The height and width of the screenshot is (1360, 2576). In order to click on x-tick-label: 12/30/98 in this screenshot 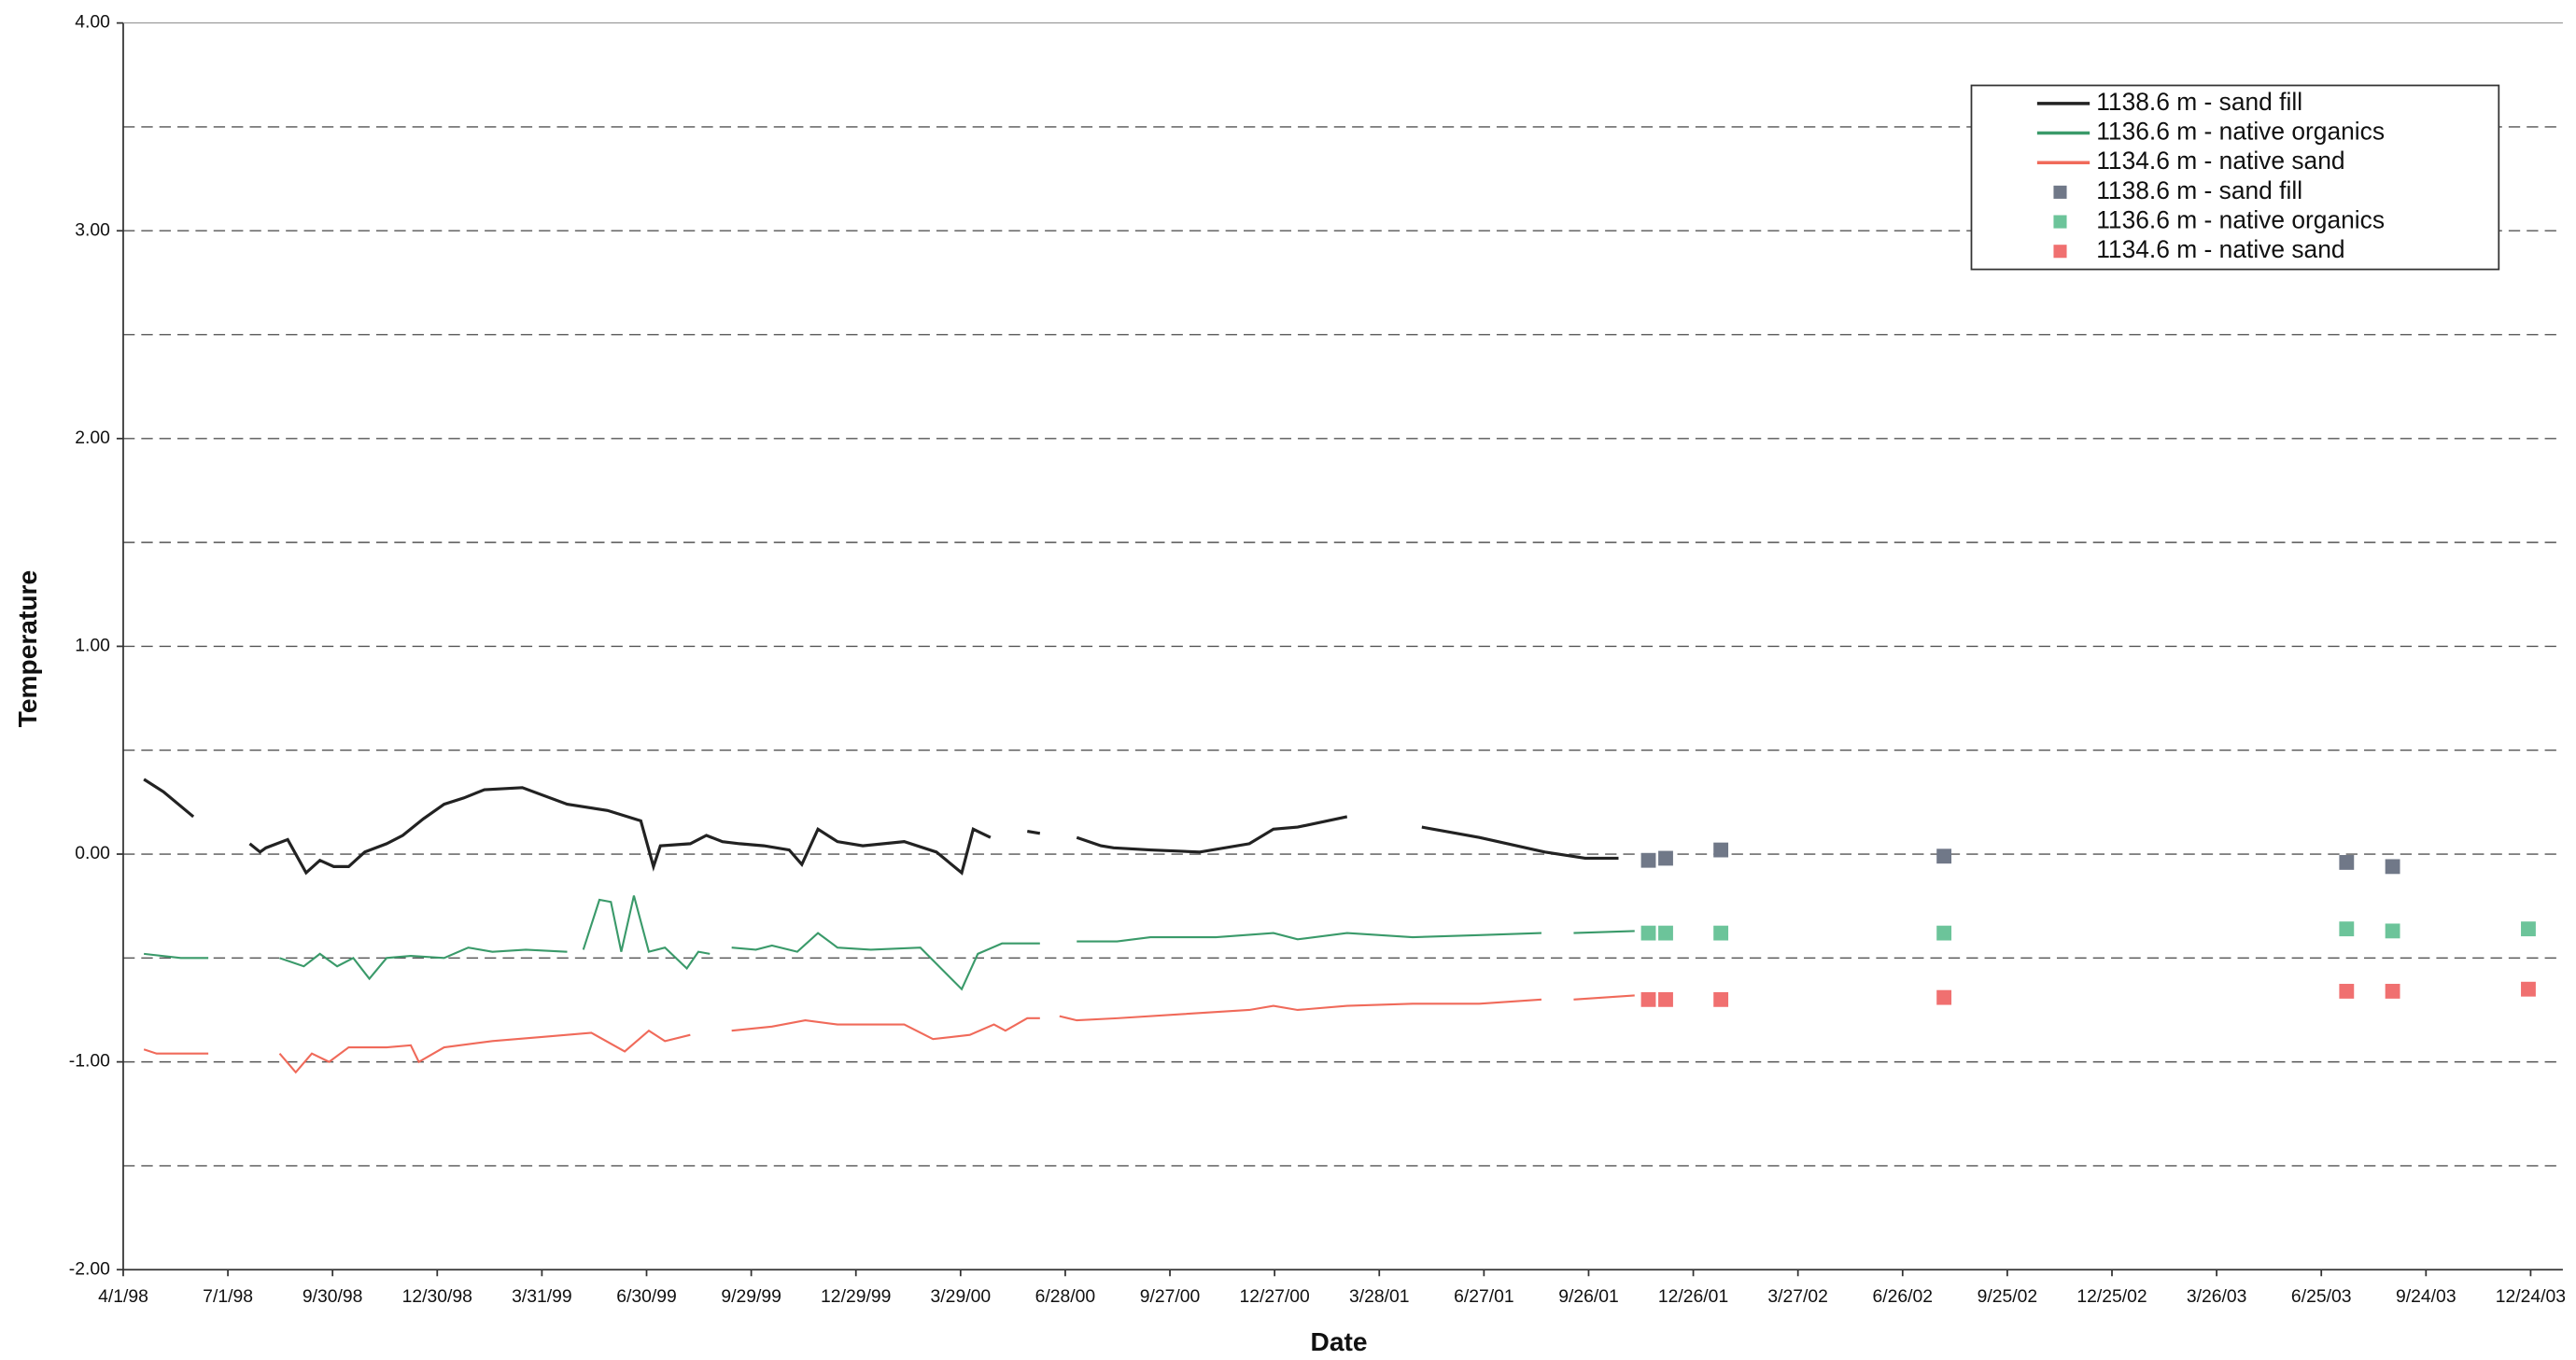, I will do `click(437, 1296)`.